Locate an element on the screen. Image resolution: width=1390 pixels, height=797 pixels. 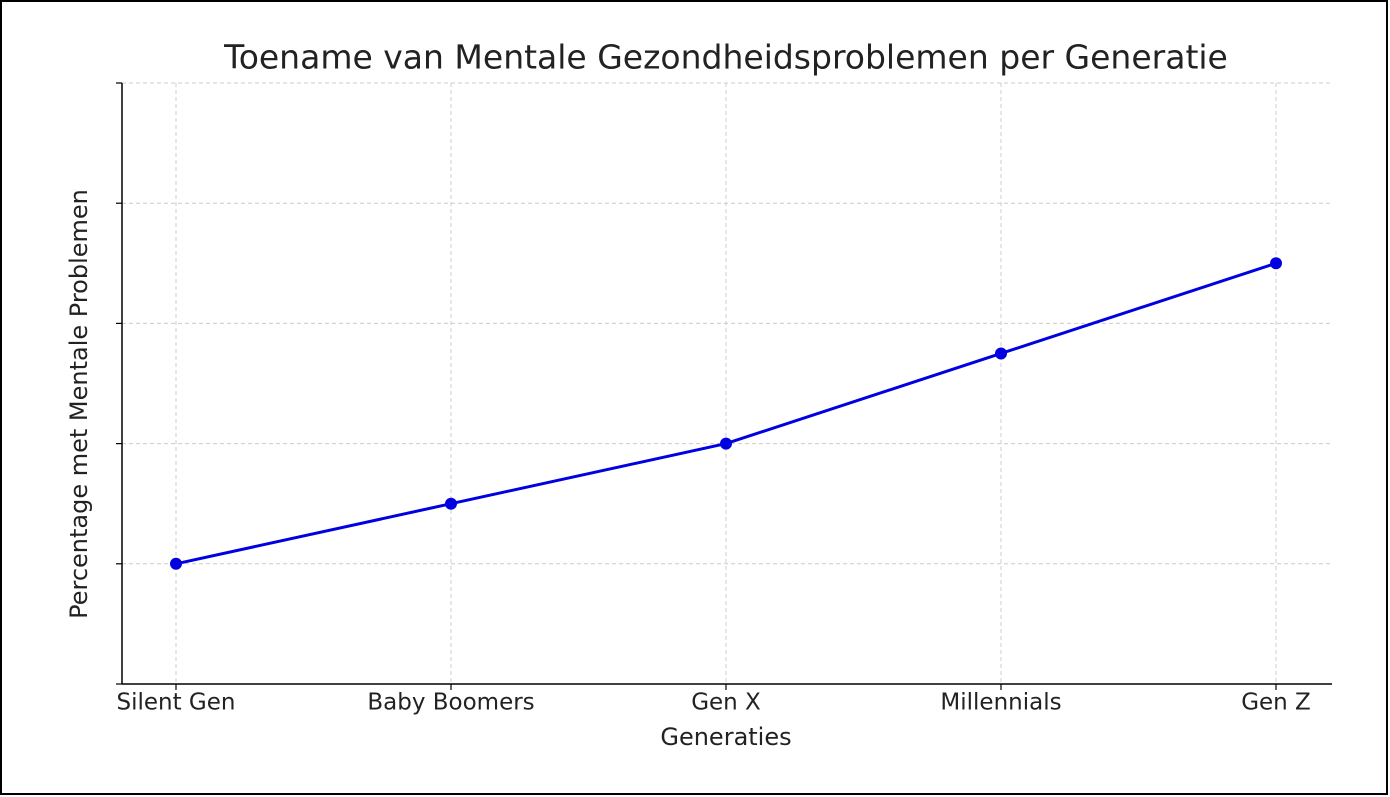
x-tick-label: Baby Boomers is located at coordinates (450, 703).